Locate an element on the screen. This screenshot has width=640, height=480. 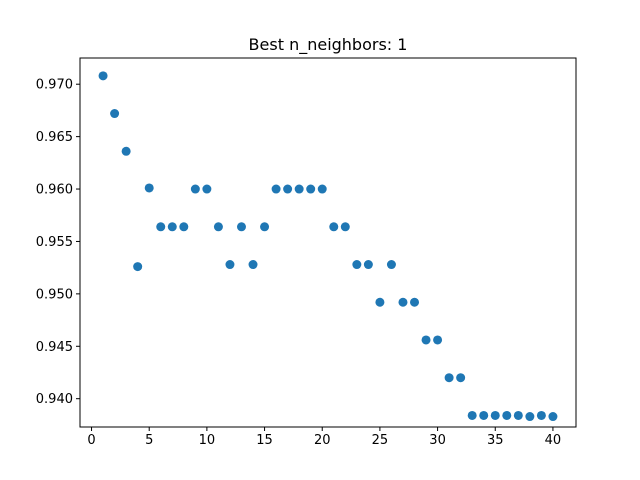
x-tick-label: 25 is located at coordinates (380, 440).